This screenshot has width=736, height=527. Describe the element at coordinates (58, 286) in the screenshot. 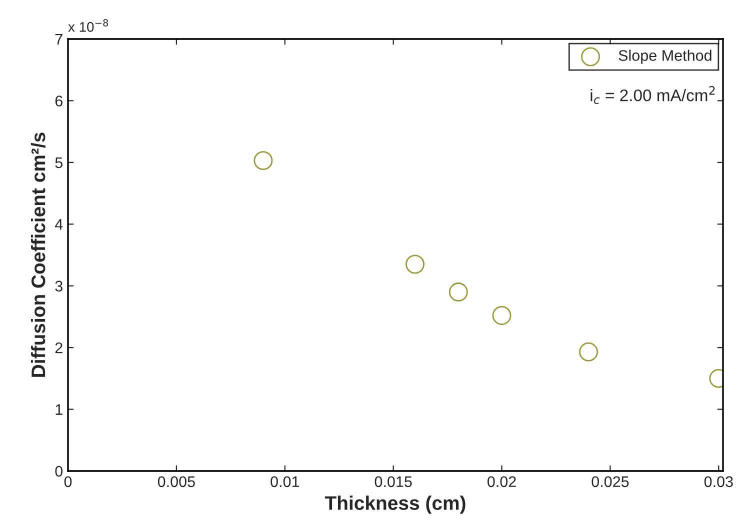

I see `y-tick-label: 3` at that location.